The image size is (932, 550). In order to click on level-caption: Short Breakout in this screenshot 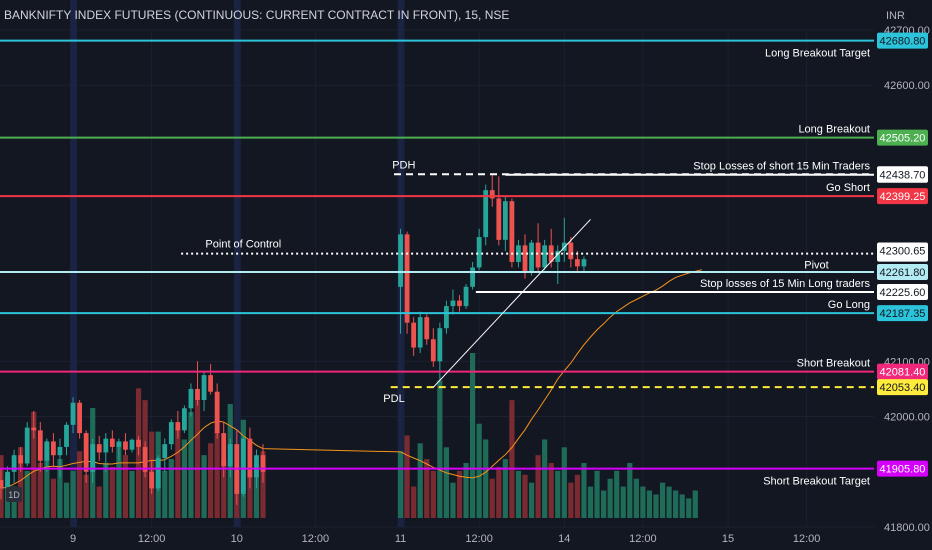, I will do `click(833, 364)`.